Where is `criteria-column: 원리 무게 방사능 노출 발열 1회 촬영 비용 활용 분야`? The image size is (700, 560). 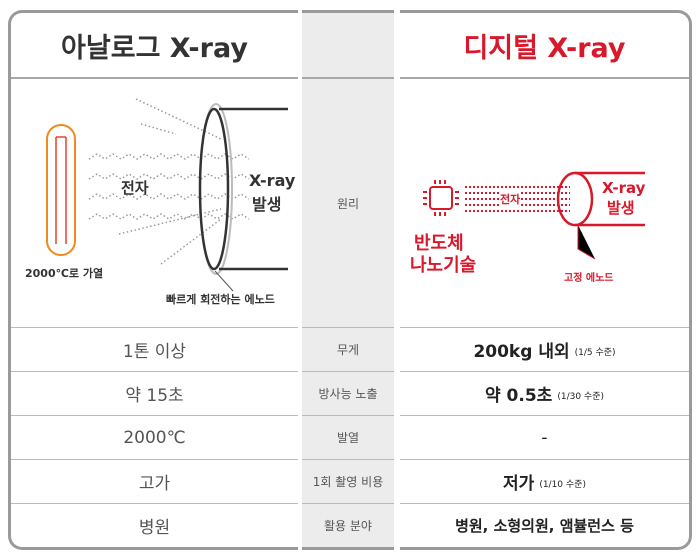
criteria-column: 원리 무게 방사능 노출 발열 1회 촬영 비용 활용 분야 is located at coordinates (348, 280).